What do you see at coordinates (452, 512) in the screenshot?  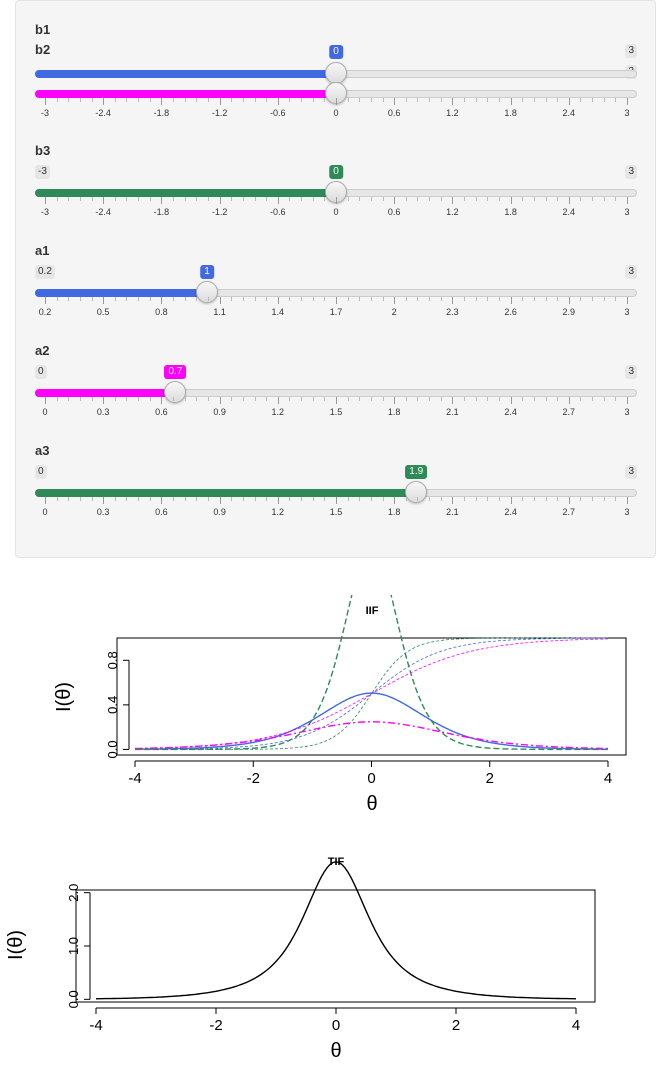 I see `slider-tick-label: 2.1` at bounding box center [452, 512].